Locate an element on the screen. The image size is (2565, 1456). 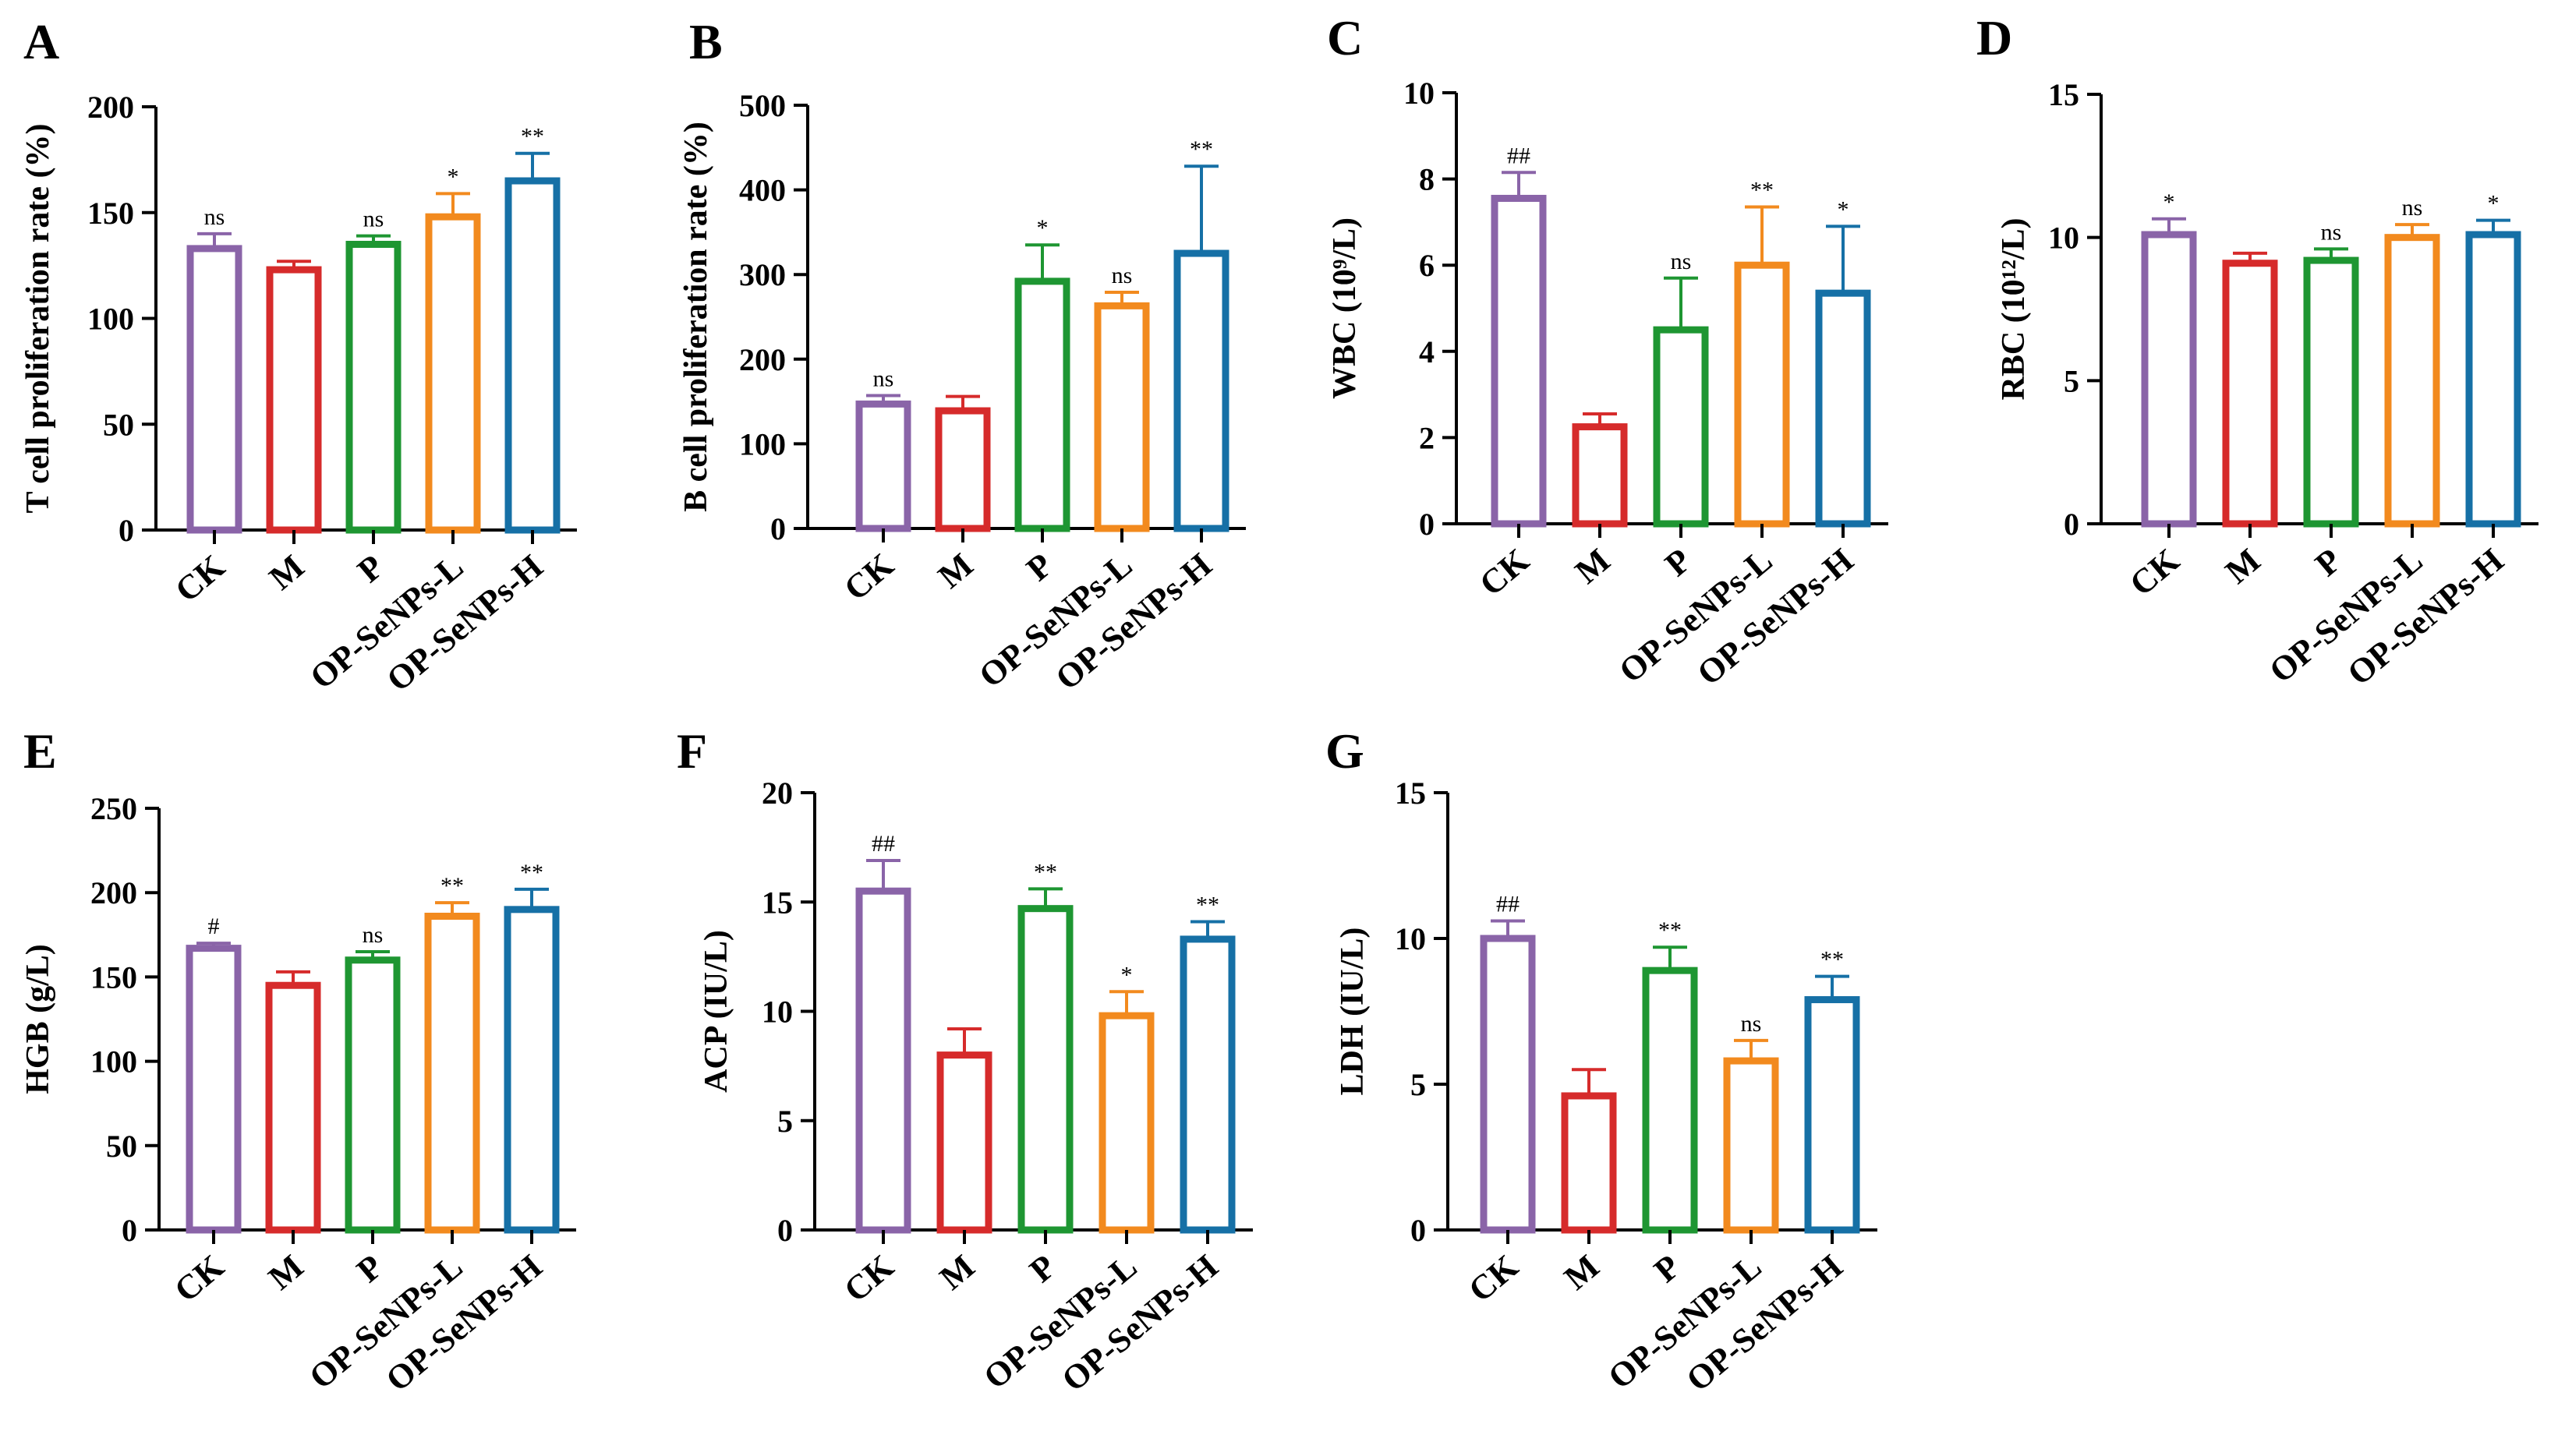
panel-label: E is located at coordinates (40, 751).